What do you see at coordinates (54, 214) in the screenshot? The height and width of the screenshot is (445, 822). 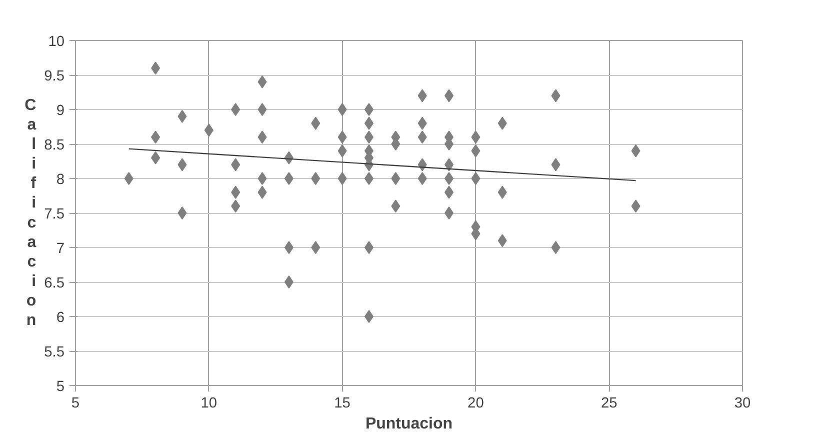 I see `y-tick-label: 7.5` at bounding box center [54, 214].